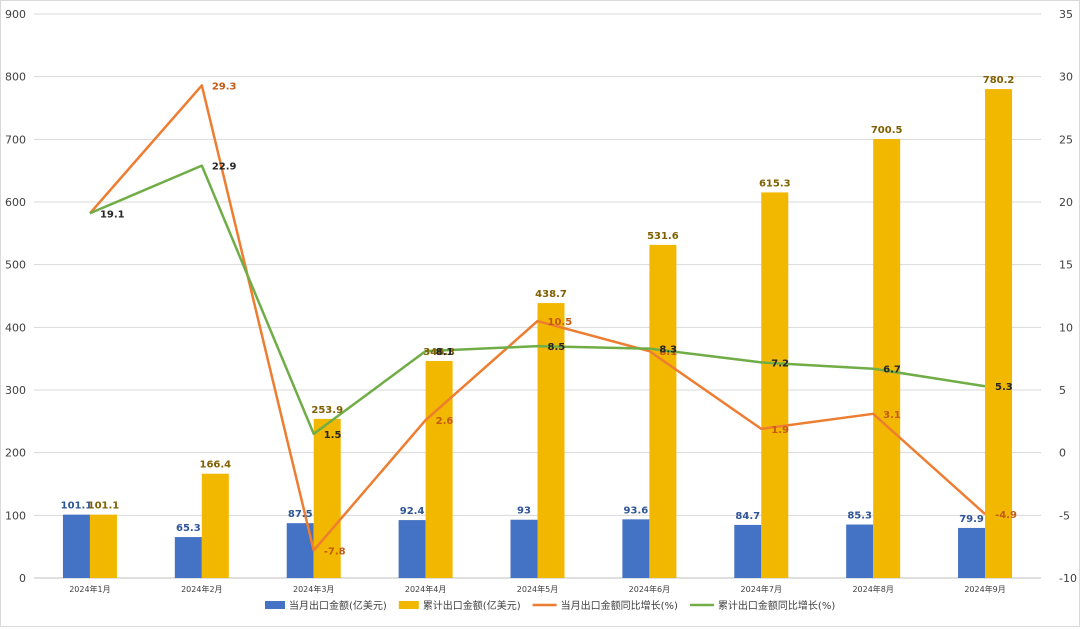 The image size is (1080, 630). Describe the element at coordinates (892, 415) in the screenshot. I see `data-label: 3.1` at that location.